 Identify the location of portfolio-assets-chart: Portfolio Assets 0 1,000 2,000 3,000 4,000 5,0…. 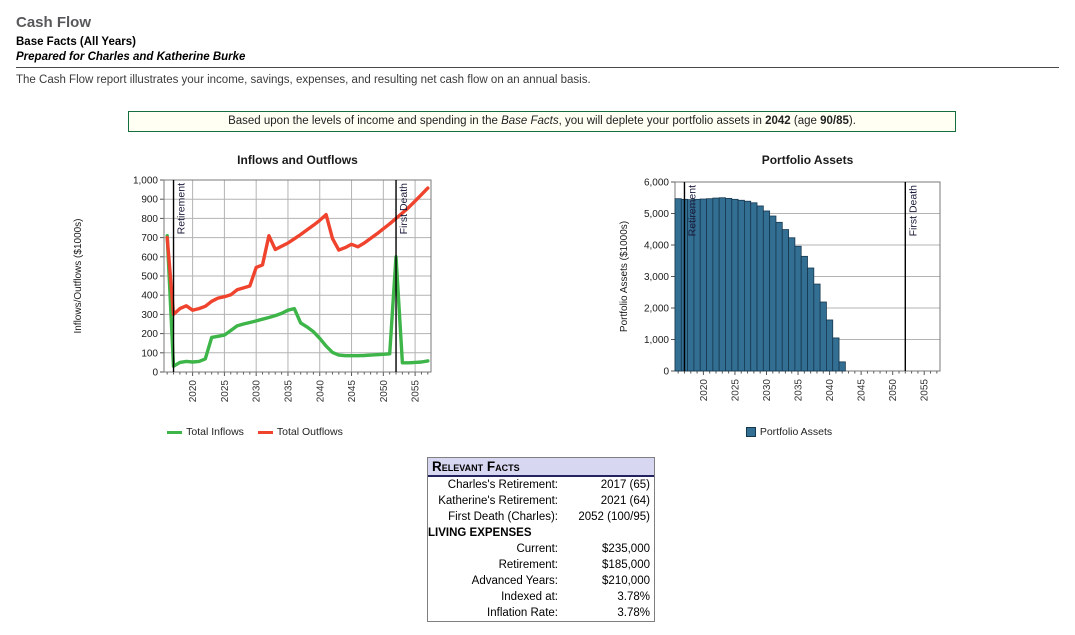
(780, 277).